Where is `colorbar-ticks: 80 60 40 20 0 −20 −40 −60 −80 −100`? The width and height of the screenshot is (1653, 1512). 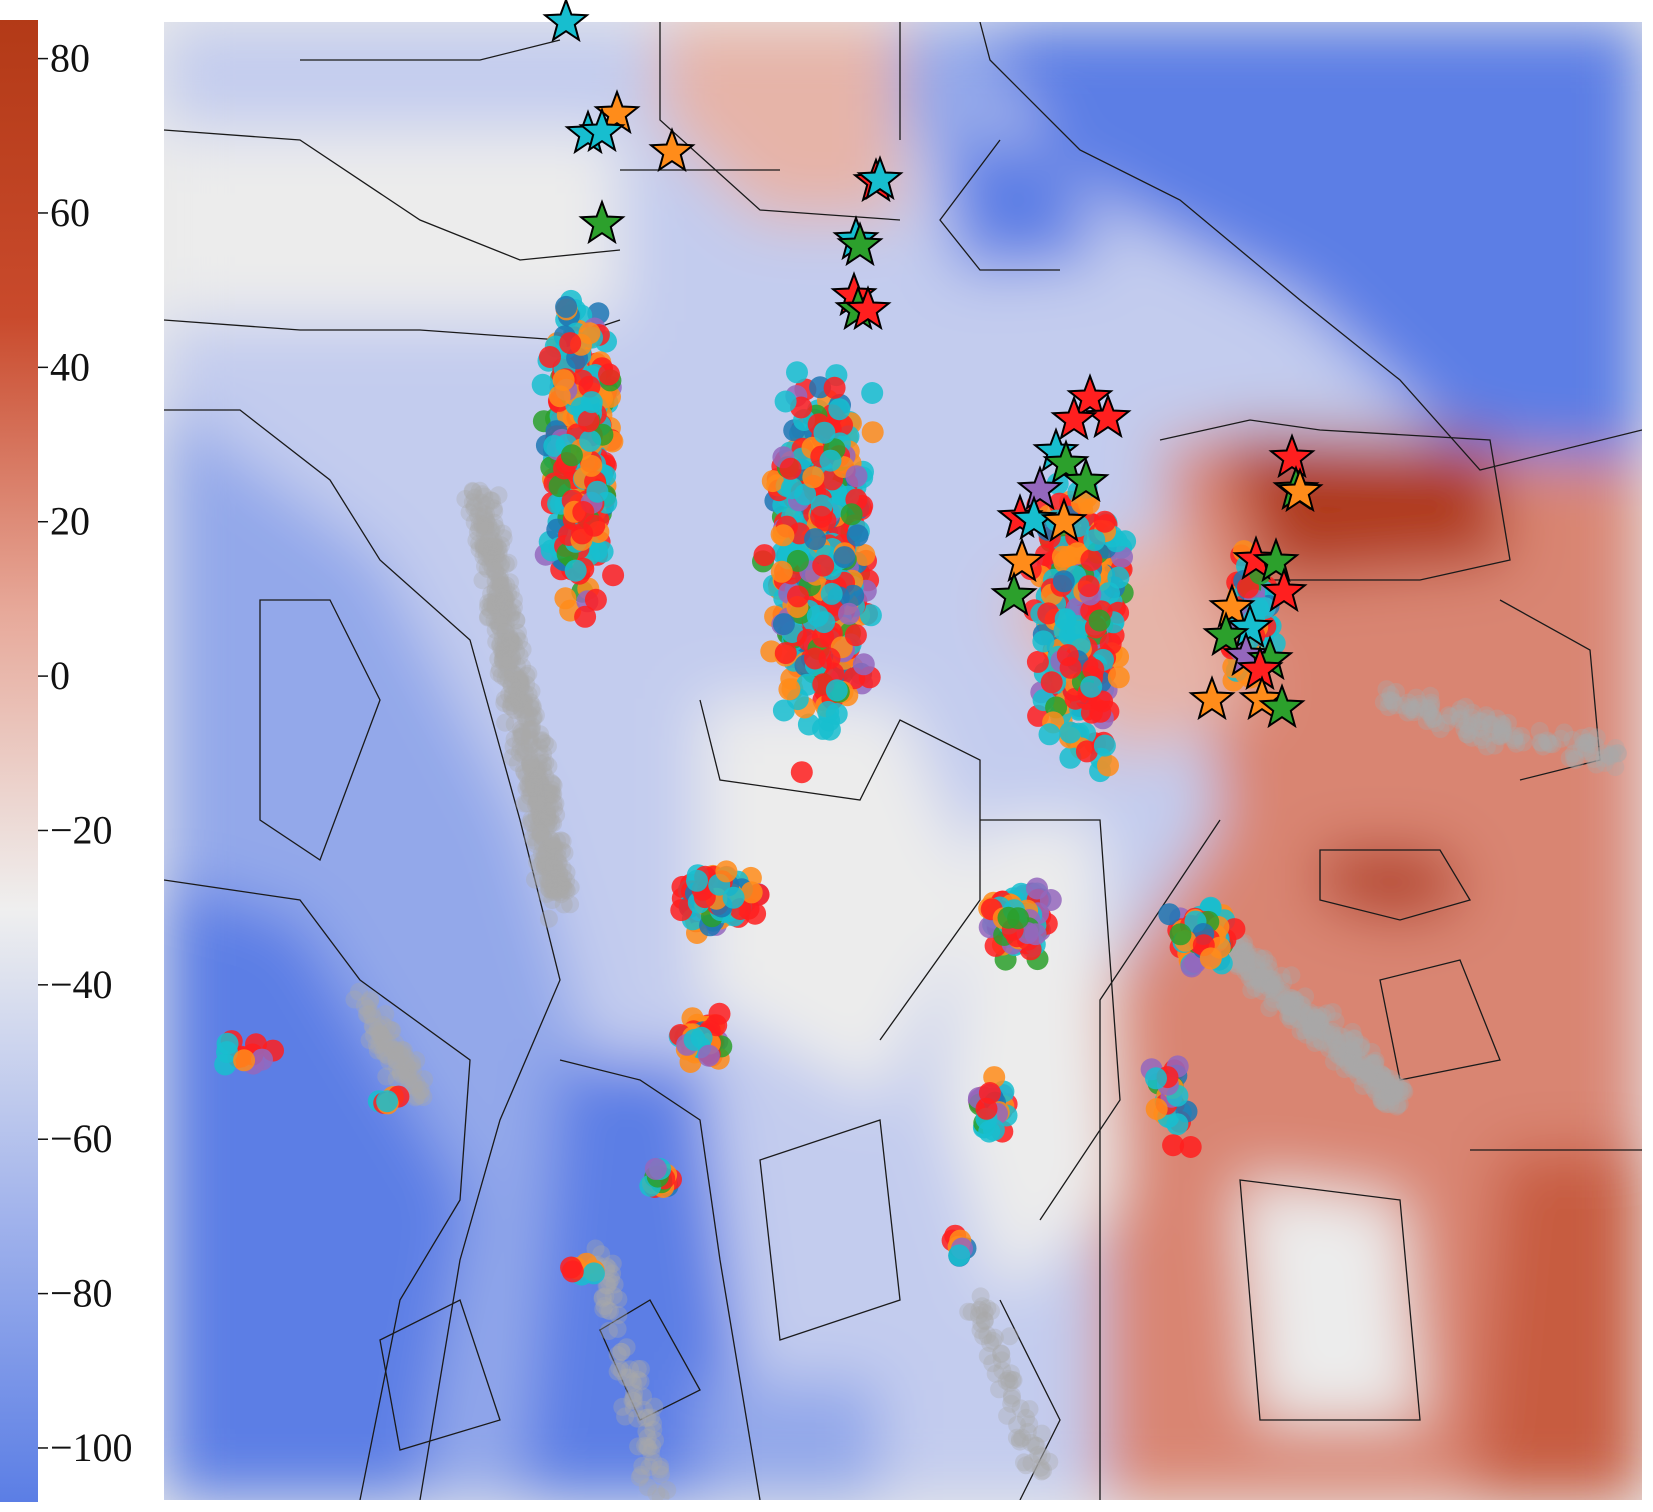 colorbar-ticks: 80 60 40 20 0 −20 −40 −60 −80 −100 is located at coordinates (85, 753).